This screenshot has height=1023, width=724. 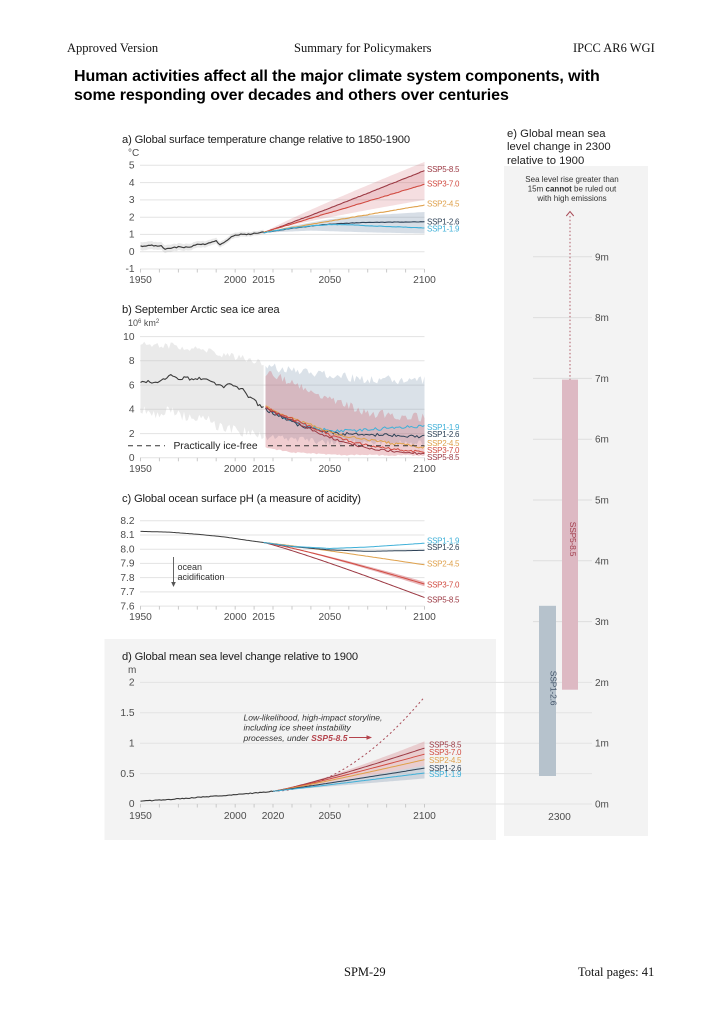 I want to click on svg-text: processes, under SSP5-8.5, so click(x=295, y=738).